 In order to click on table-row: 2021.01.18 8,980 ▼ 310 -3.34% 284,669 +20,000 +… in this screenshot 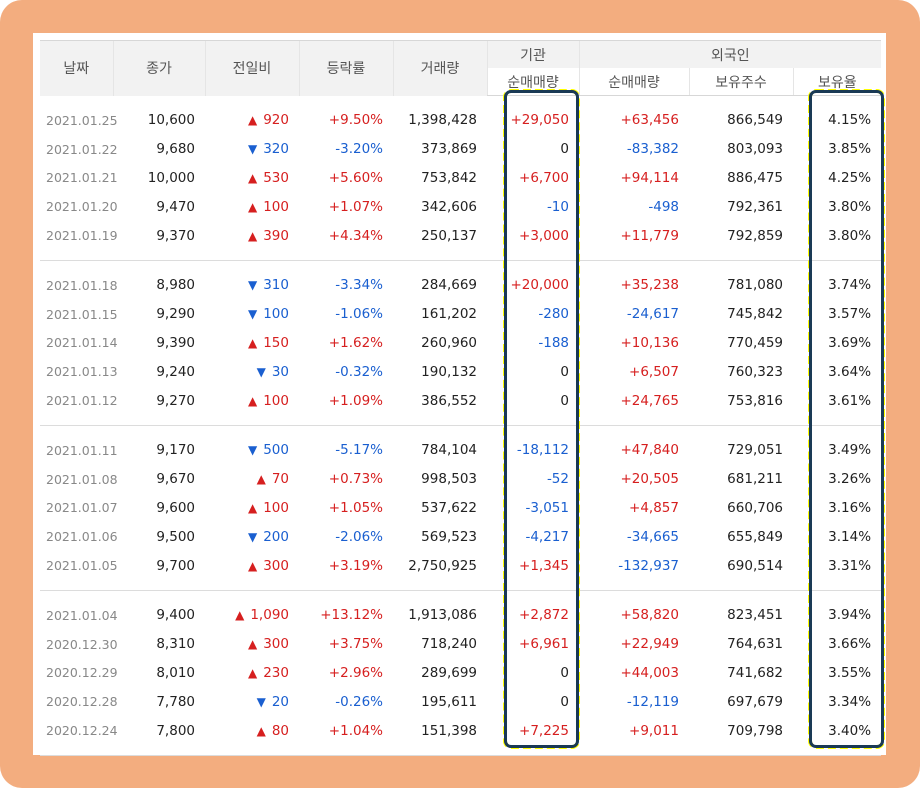, I will do `click(460, 285)`.